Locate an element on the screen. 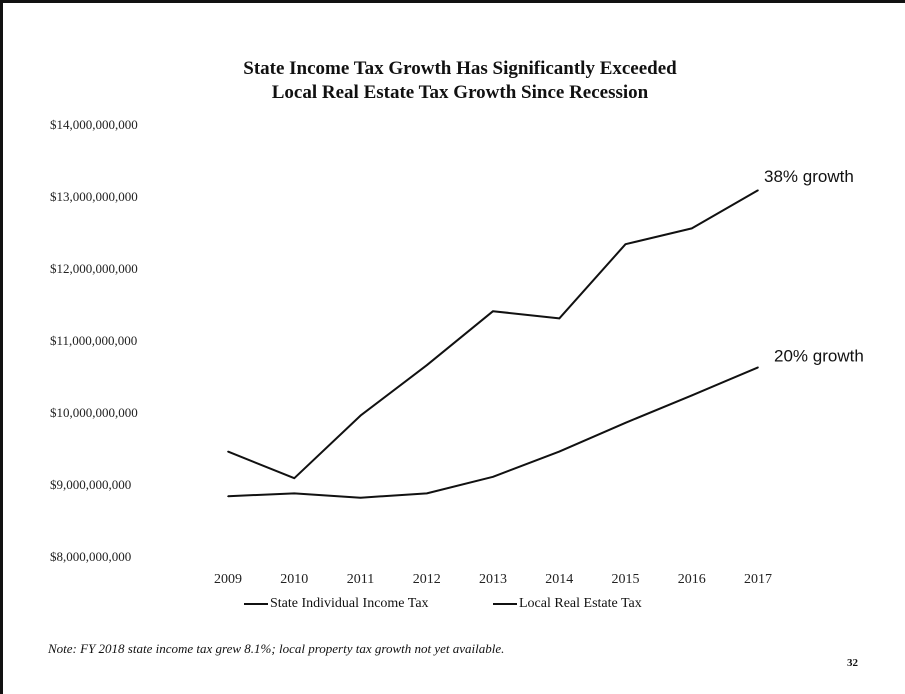 The image size is (905, 694). y-tick-label: $9,000,000,000 is located at coordinates (90, 484).